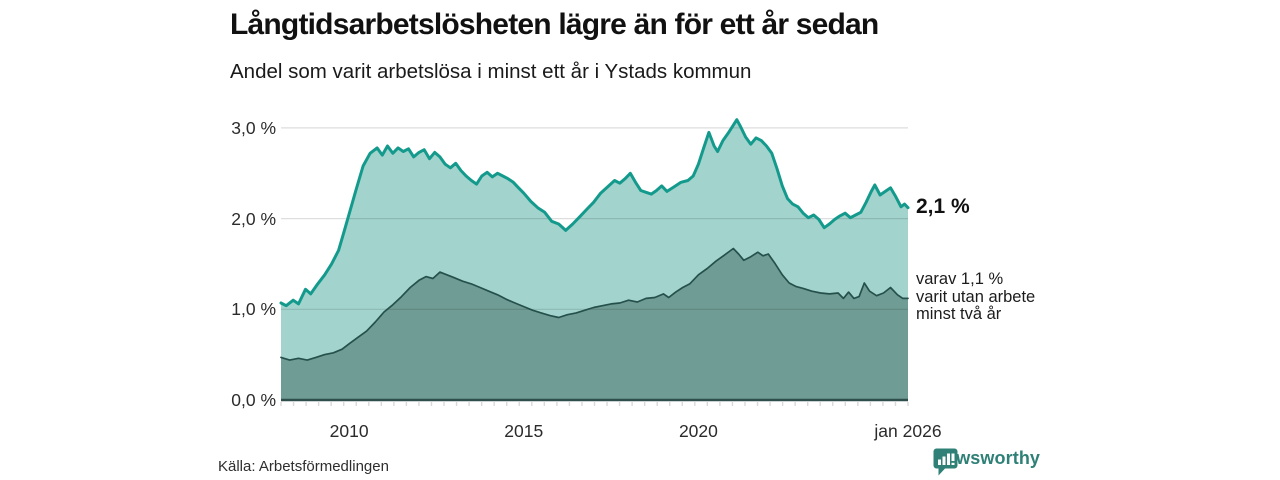 This screenshot has width=1280, height=480. I want to click on series-end-value-label: 2,1 %, so click(943, 206).